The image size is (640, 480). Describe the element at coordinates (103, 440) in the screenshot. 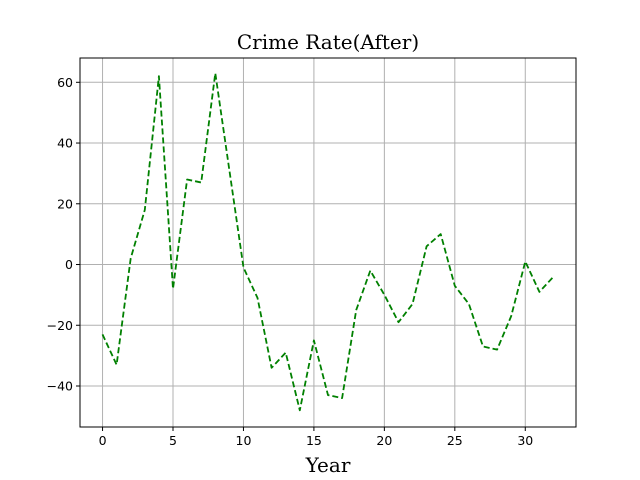

I see `x-tick-label: 0` at that location.